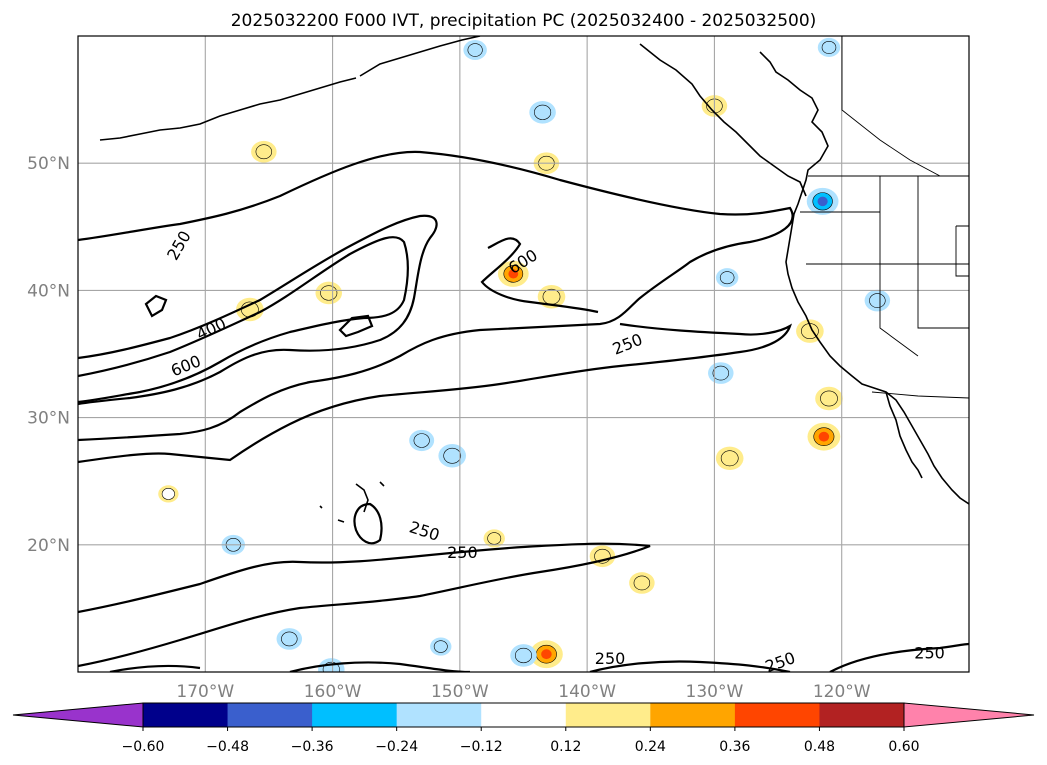  What do you see at coordinates (539, 275) in the screenshot?
I see `ivt-contour-600-east` at bounding box center [539, 275].